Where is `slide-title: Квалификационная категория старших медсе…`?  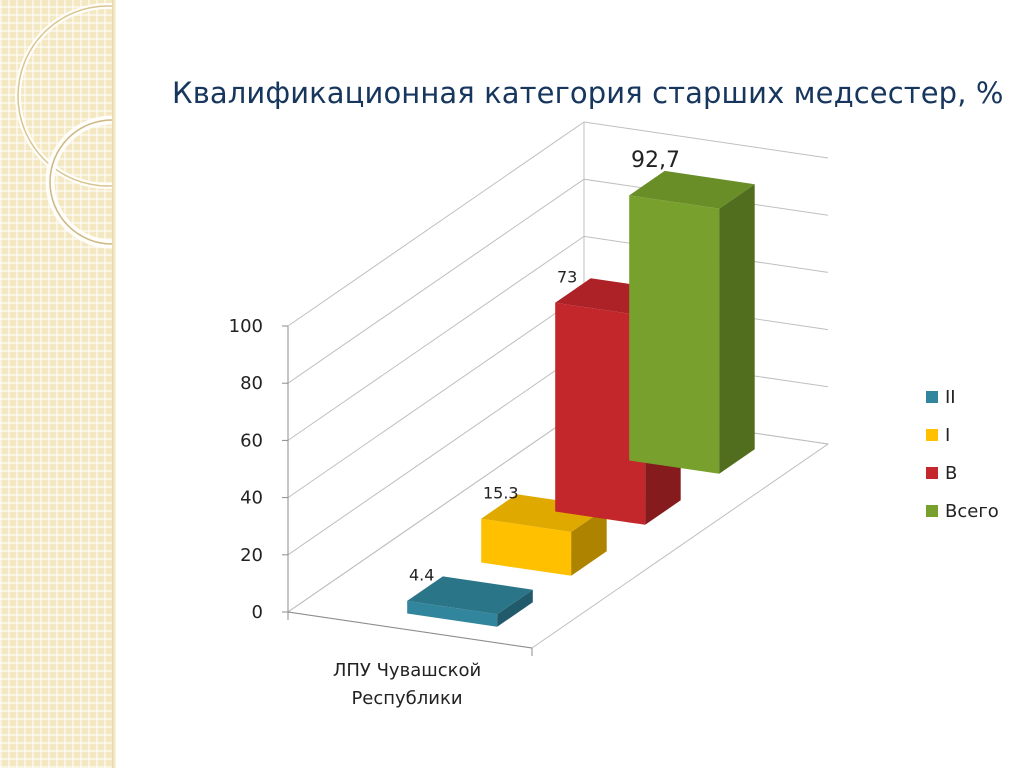 slide-title: Квалификационная категория старших медсе… is located at coordinates (588, 93).